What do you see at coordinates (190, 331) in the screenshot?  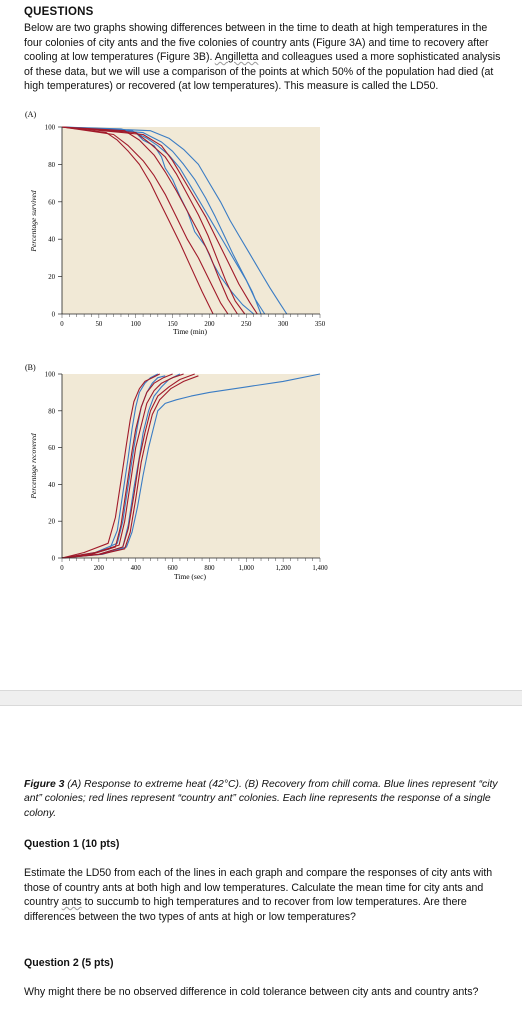 I see `x-axis-label-a: Time (min)` at bounding box center [190, 331].